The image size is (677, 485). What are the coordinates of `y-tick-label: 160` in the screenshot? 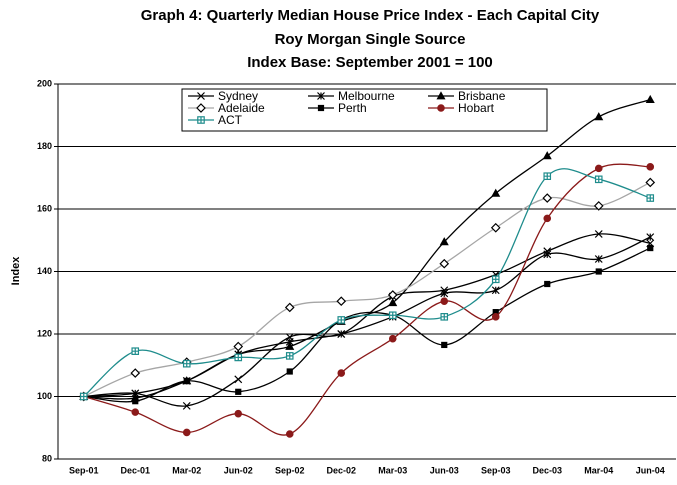 It's located at (44, 208).